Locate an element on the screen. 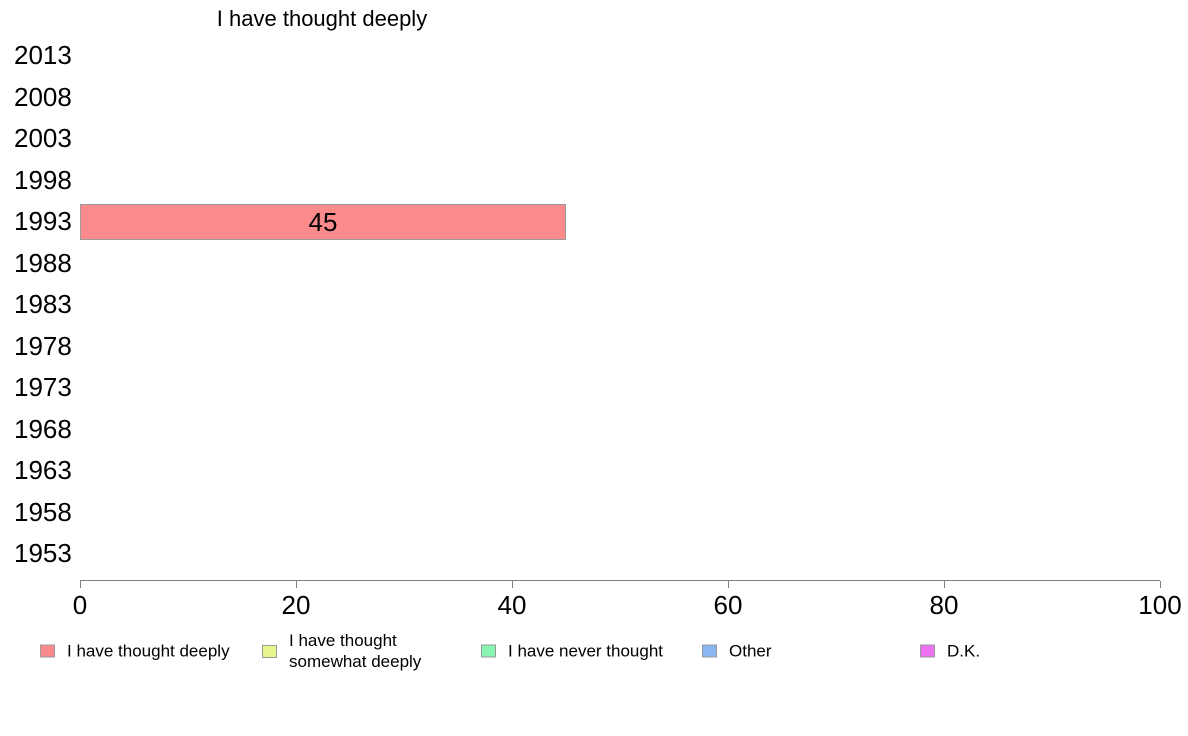 The width and height of the screenshot is (1188, 736). y-axis-label: 1978 is located at coordinates (43, 345).